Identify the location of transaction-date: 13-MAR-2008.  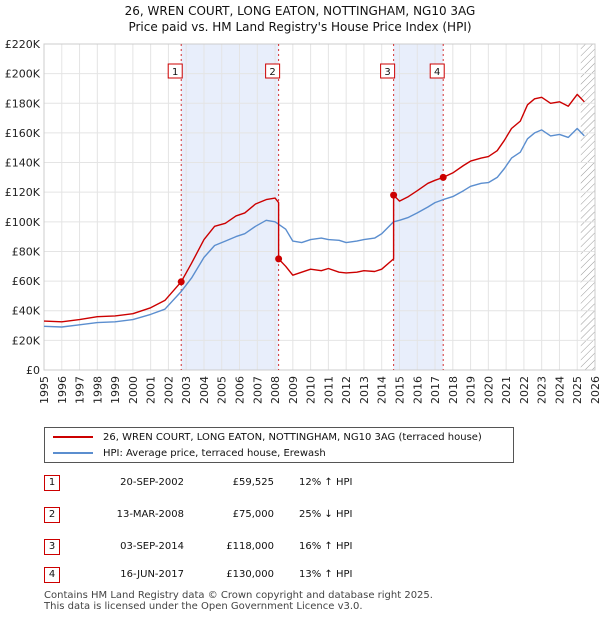
(150, 514).